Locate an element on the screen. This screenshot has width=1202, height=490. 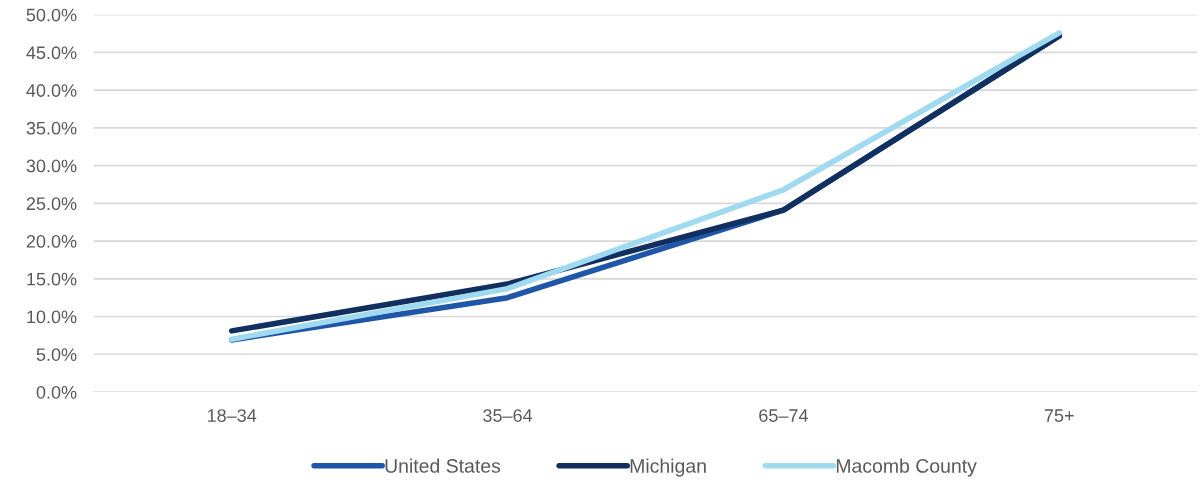
y-tick-label: 0.0% is located at coordinates (56, 392).